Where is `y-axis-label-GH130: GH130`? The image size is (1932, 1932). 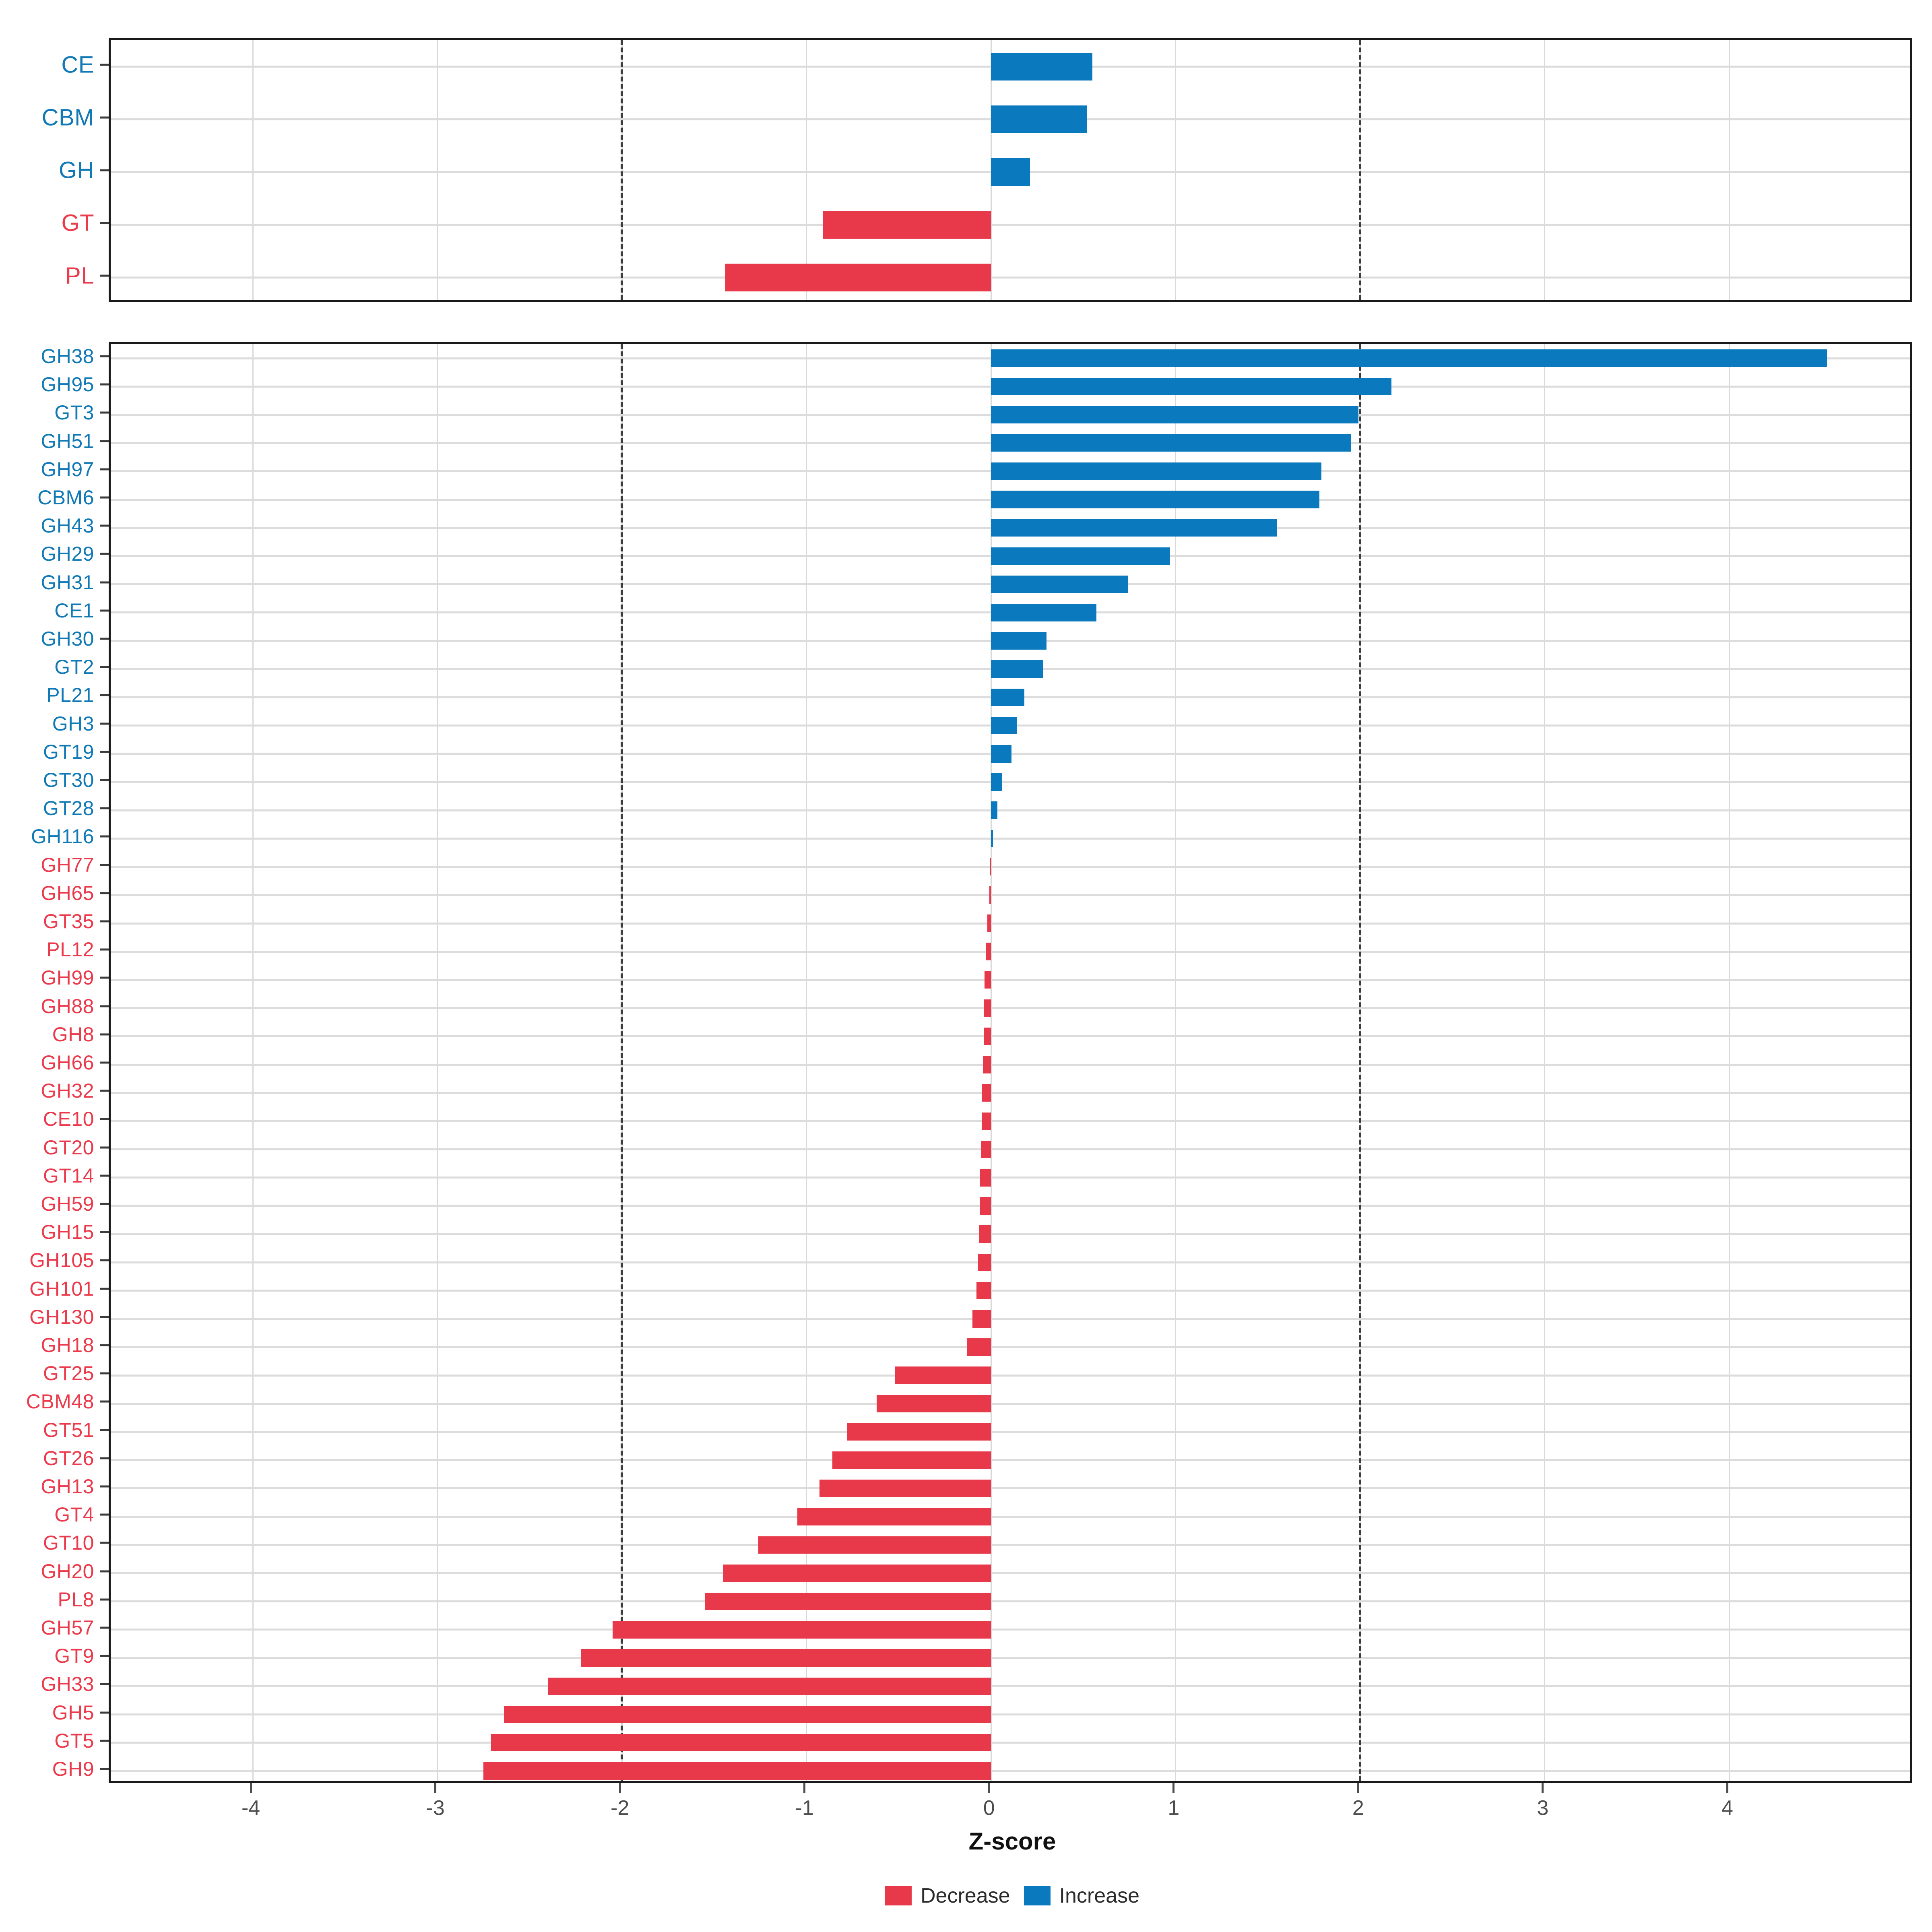
y-axis-label-GH130: GH130 is located at coordinates (61, 1316).